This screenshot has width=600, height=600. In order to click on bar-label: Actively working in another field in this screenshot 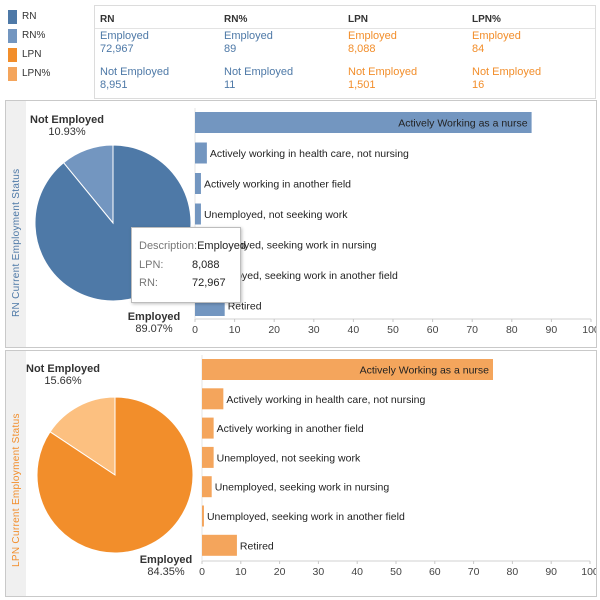, I will do `click(277, 185)`.